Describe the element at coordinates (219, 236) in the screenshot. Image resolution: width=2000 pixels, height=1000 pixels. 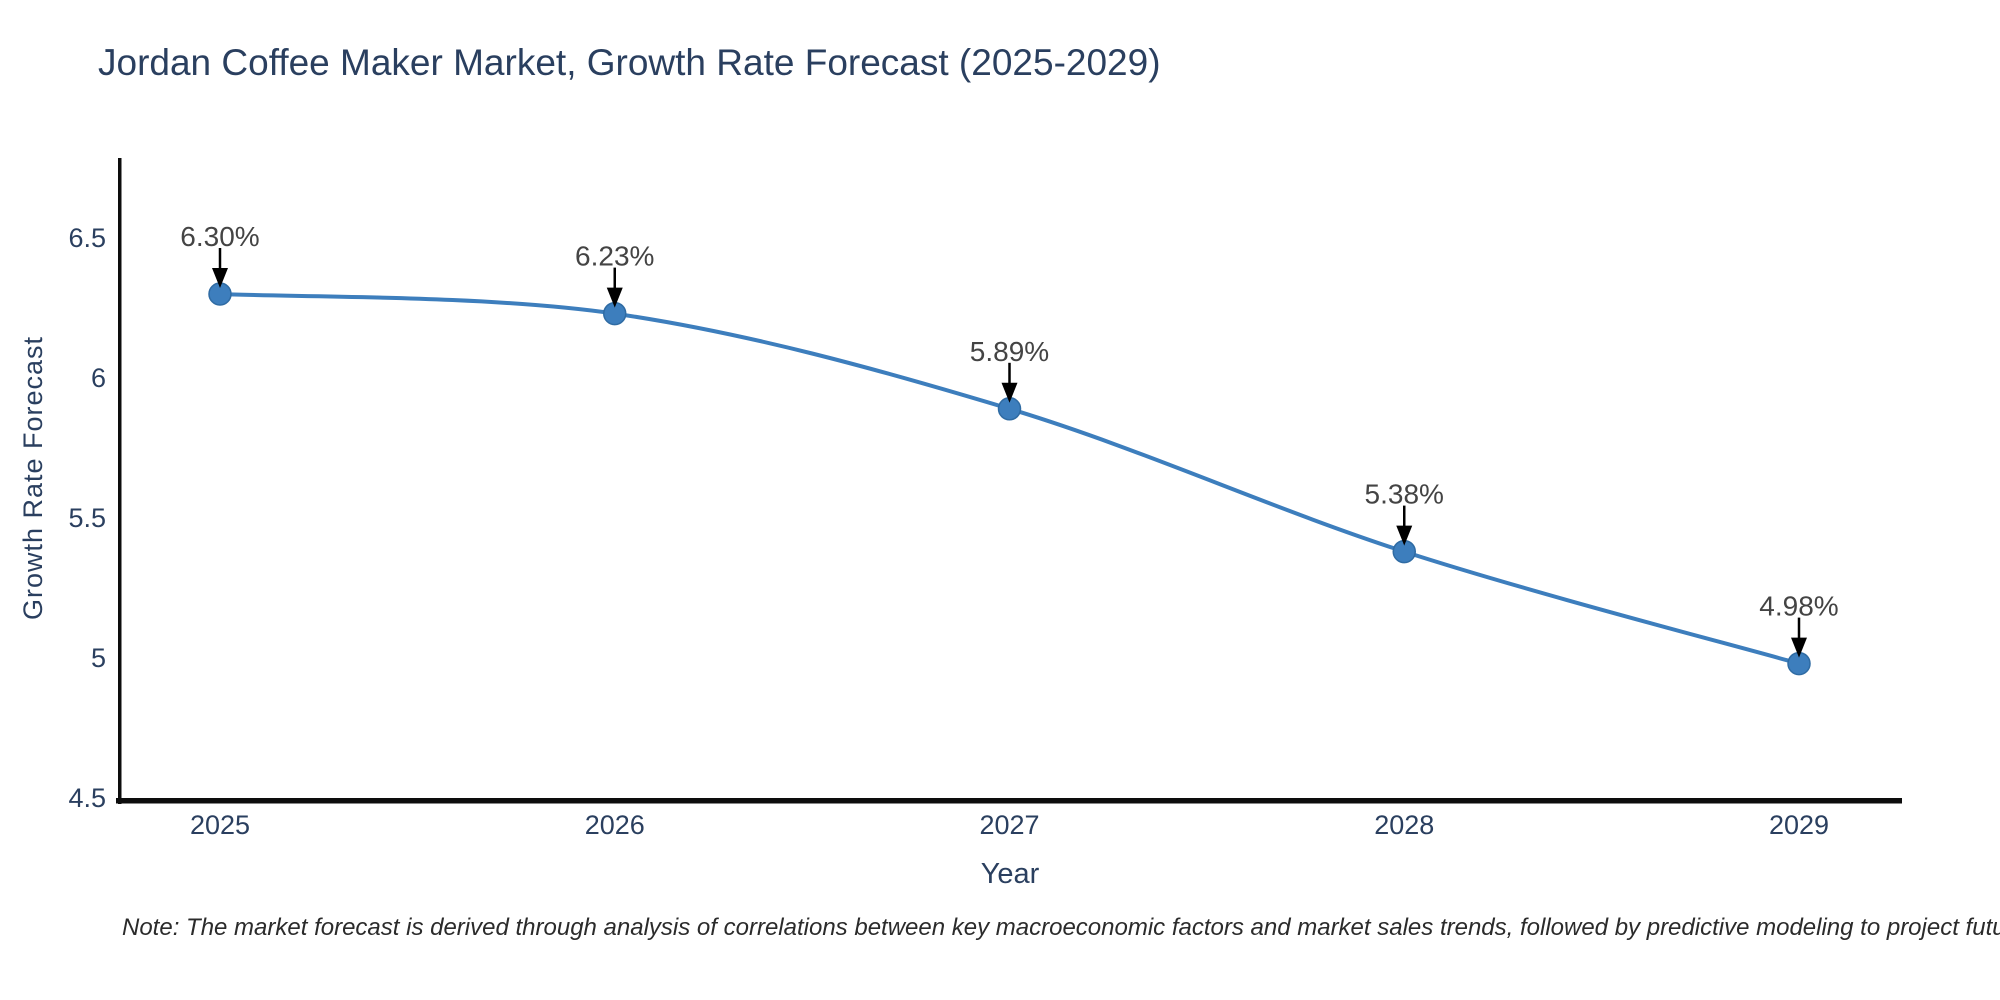
I see `point-annotation: 6.30%` at that location.